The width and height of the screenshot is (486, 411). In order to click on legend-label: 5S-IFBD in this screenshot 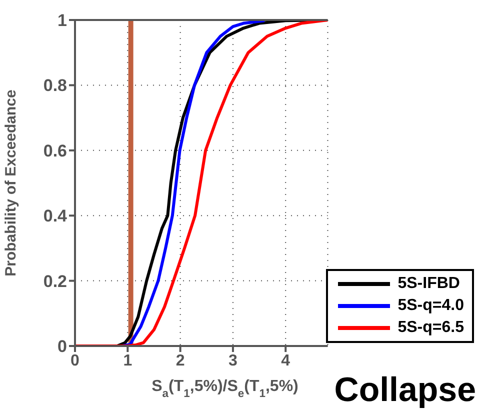, I will do `click(429, 284)`.